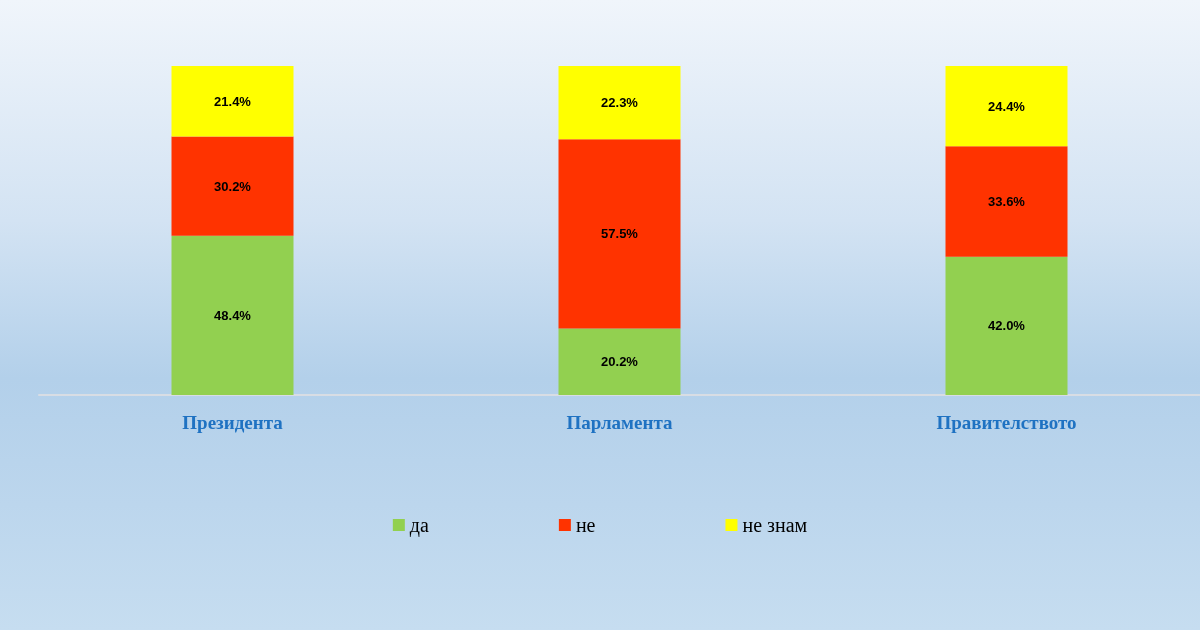 This screenshot has width=1200, height=630. Describe the element at coordinates (620, 362) in the screenshot. I see `data-label: 20.2%` at that location.